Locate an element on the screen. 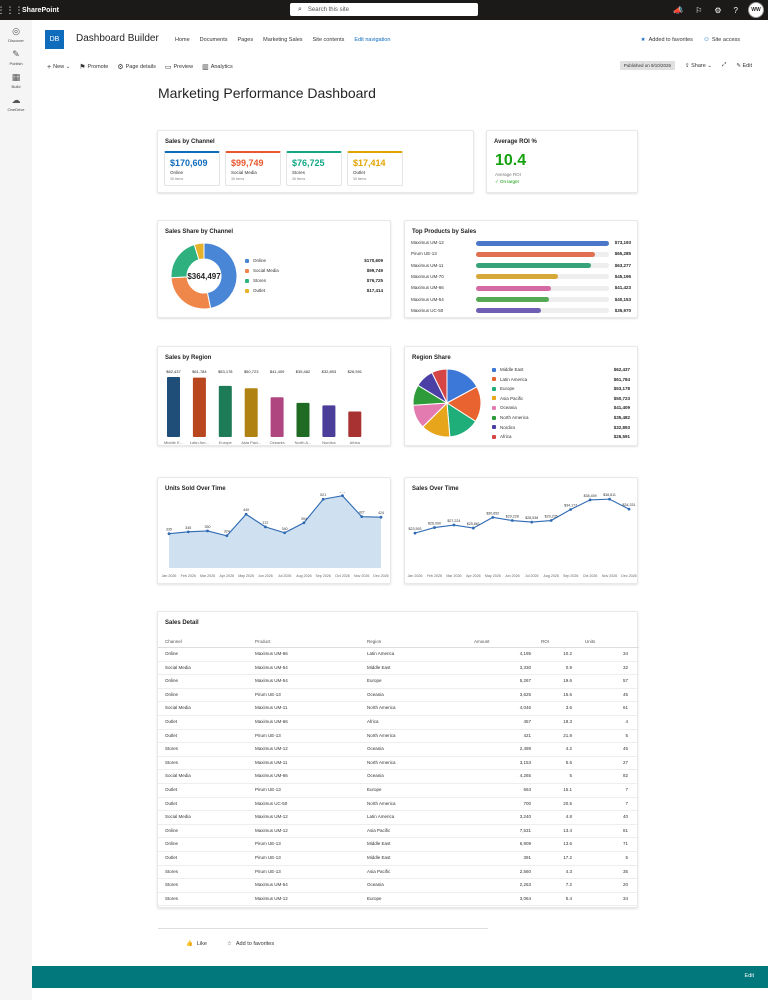  legend-item: Latin America is located at coordinates (509, 379).